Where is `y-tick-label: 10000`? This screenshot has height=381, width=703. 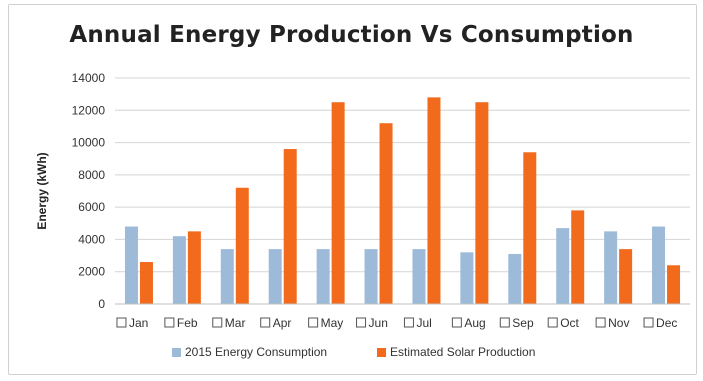
y-tick-label: 10000 is located at coordinates (89, 143).